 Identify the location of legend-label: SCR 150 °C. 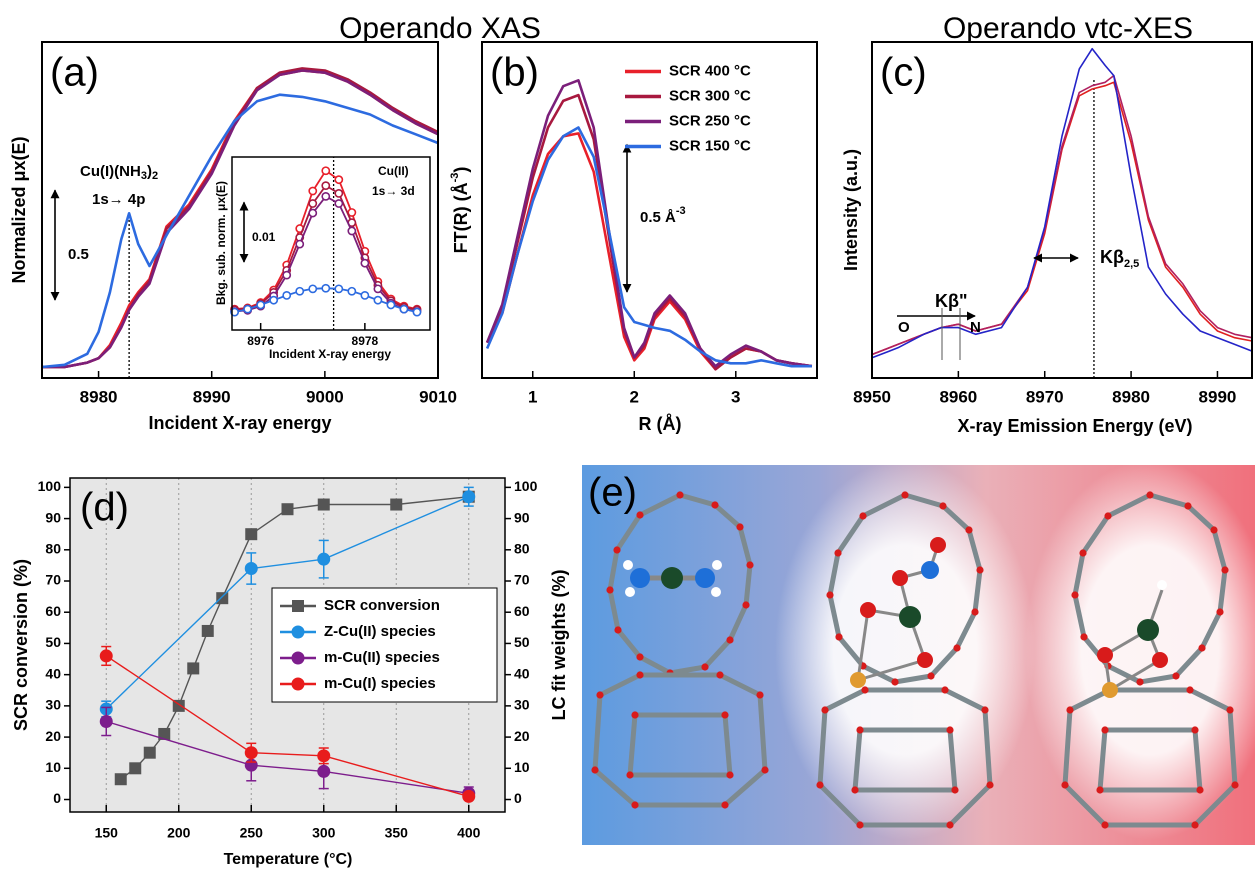
(710, 145).